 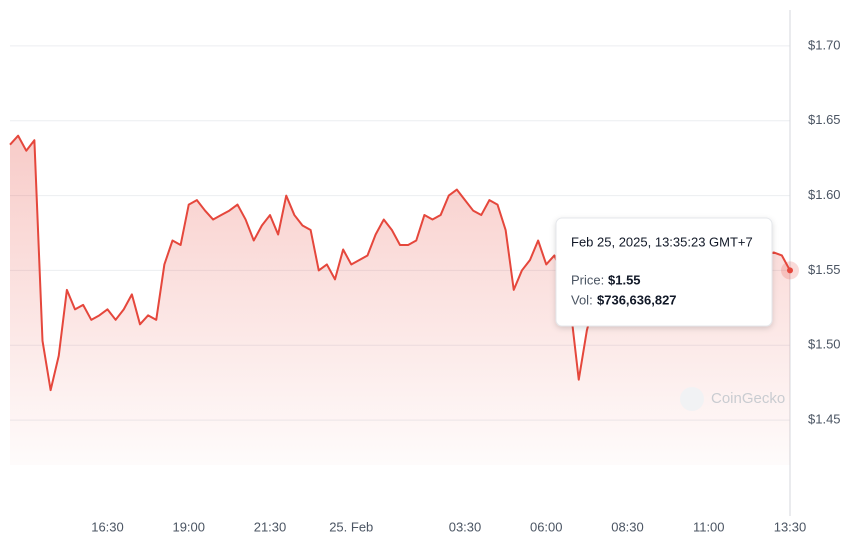 What do you see at coordinates (624, 279) in the screenshot?
I see `tooltip-price: $1.55` at bounding box center [624, 279].